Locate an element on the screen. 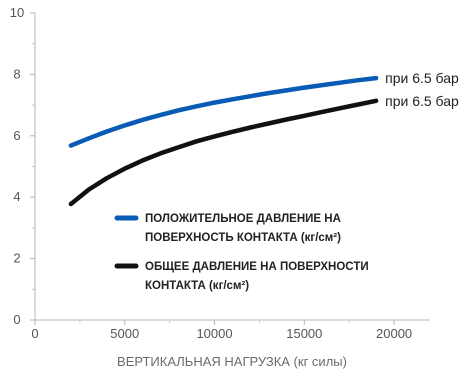  legend-label-2: КОНТАКТА (кг/см²) is located at coordinates (197, 286).